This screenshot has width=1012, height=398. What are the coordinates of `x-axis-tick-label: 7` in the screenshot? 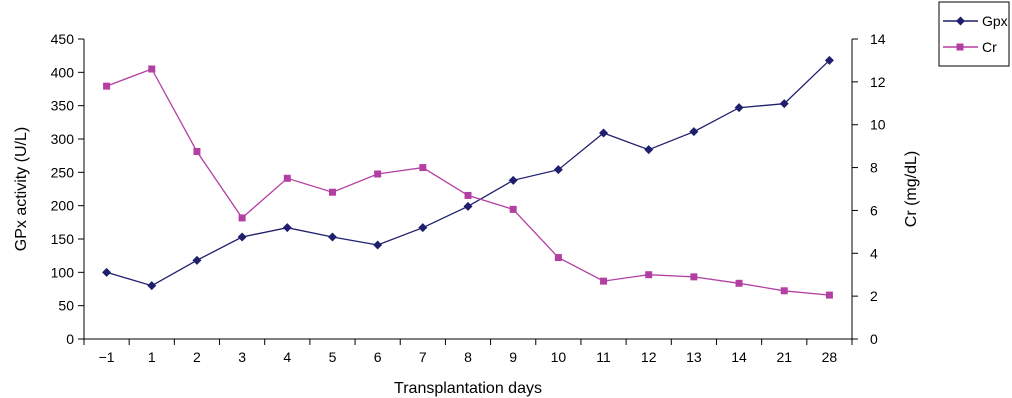 It's located at (423, 357).